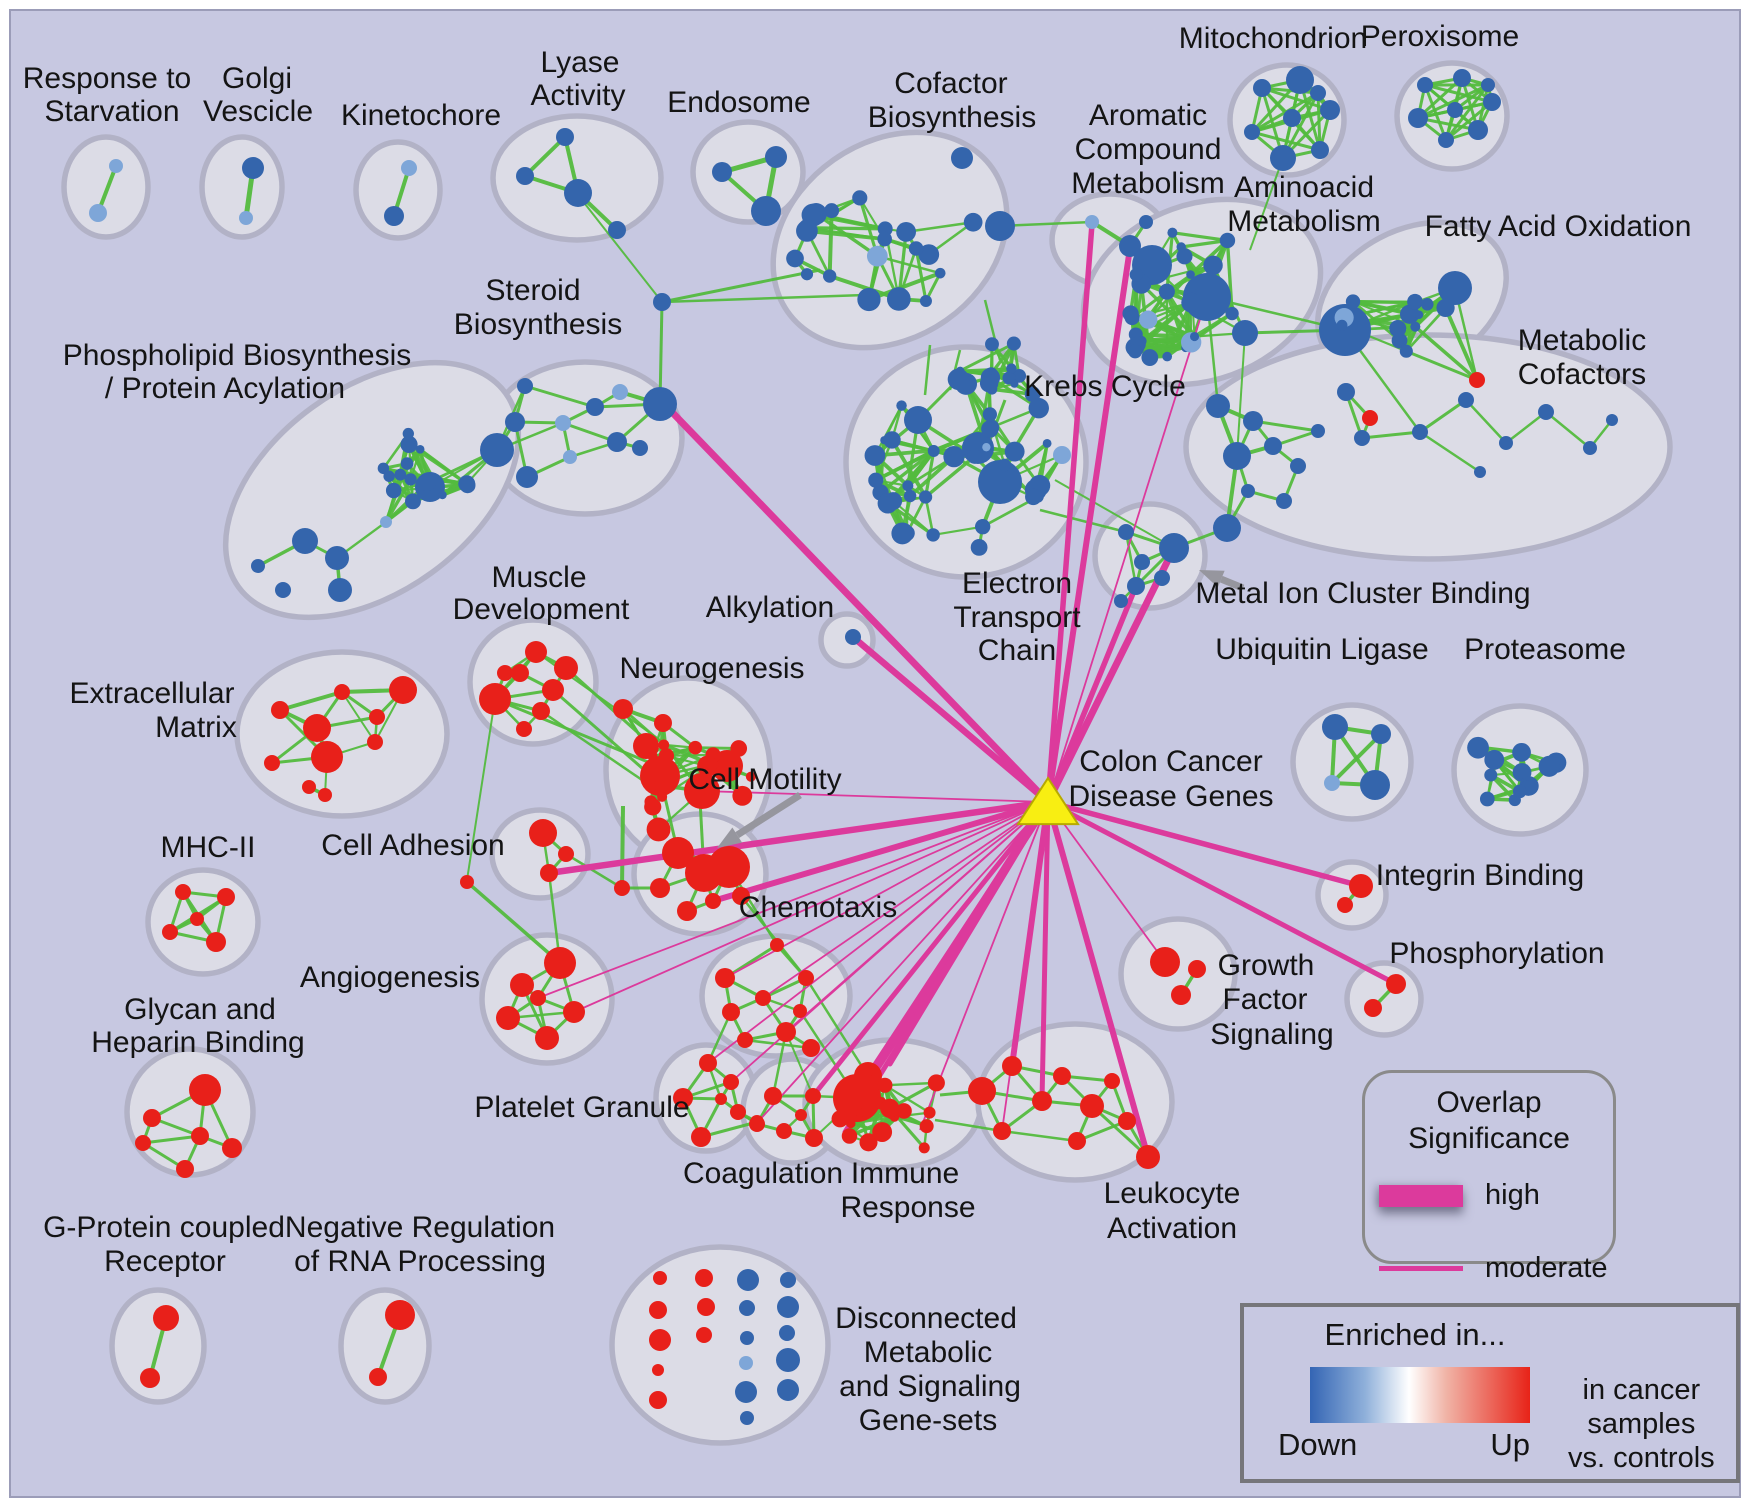  I want to click on endosome-node, so click(776, 157).